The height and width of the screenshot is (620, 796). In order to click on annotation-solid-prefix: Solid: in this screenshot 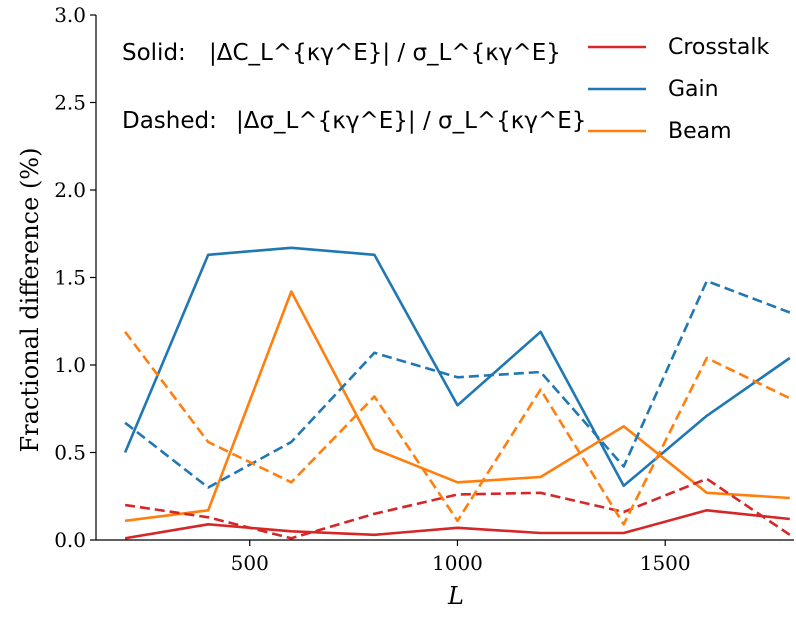, I will do `click(154, 53)`.